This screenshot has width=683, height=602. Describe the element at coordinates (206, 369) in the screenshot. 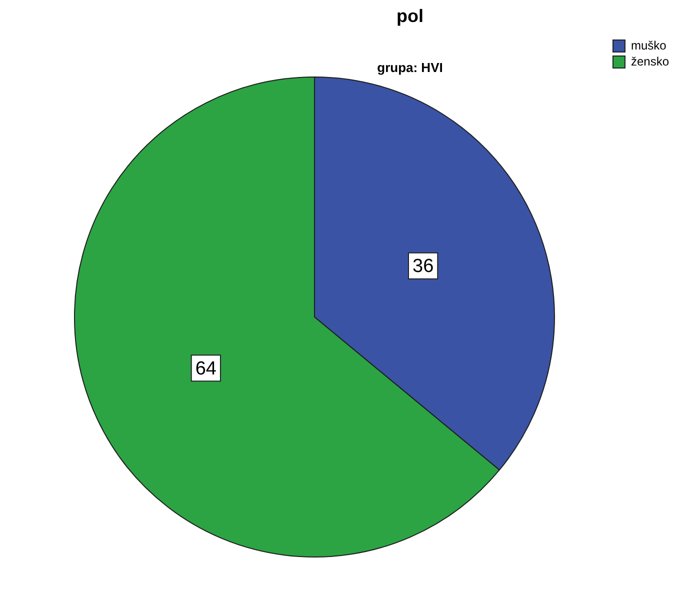

I see `data-label: 64` at that location.